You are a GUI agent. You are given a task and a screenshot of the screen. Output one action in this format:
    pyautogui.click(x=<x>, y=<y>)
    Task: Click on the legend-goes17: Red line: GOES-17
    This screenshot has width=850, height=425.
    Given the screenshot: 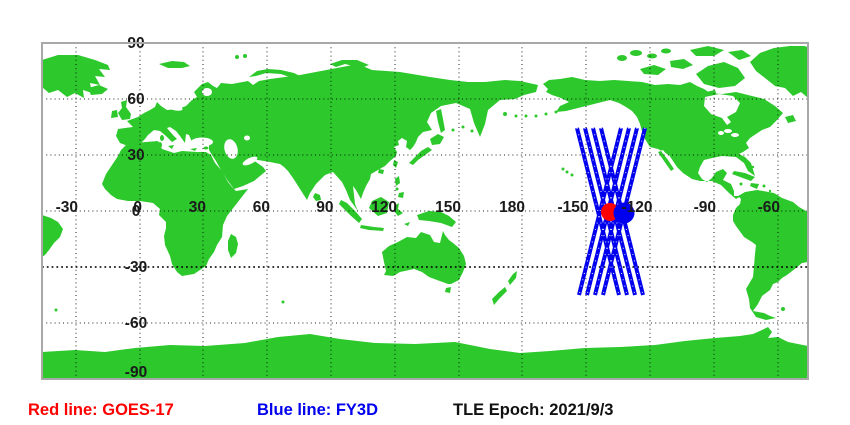 What is the action you would take?
    pyautogui.click(x=101, y=410)
    